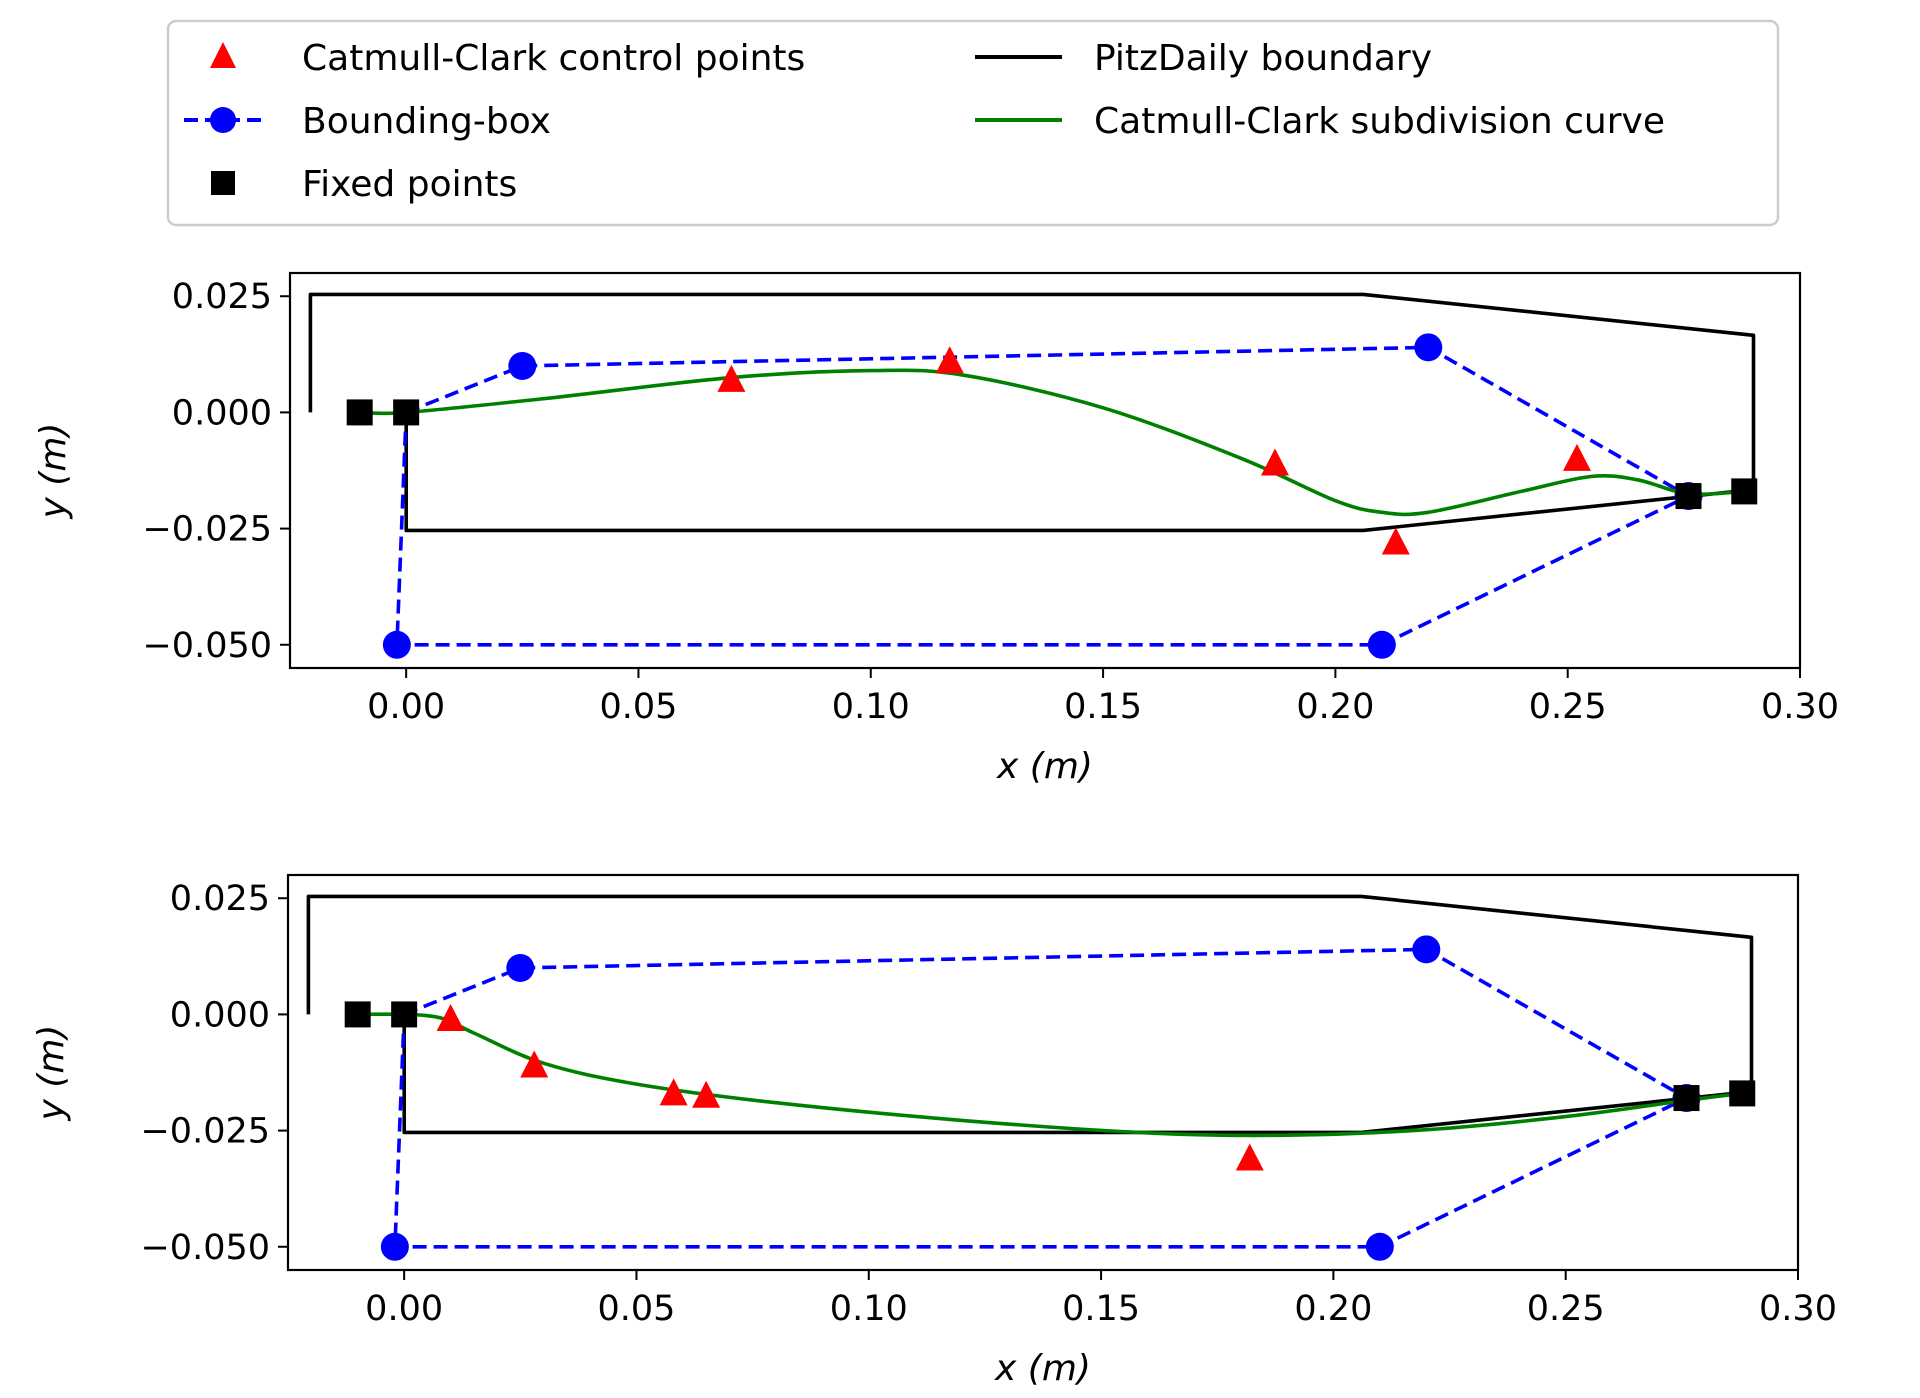 This screenshot has width=1920, height=1398. Describe the element at coordinates (223, 183) in the screenshot. I see `legend-square-marker` at that location.